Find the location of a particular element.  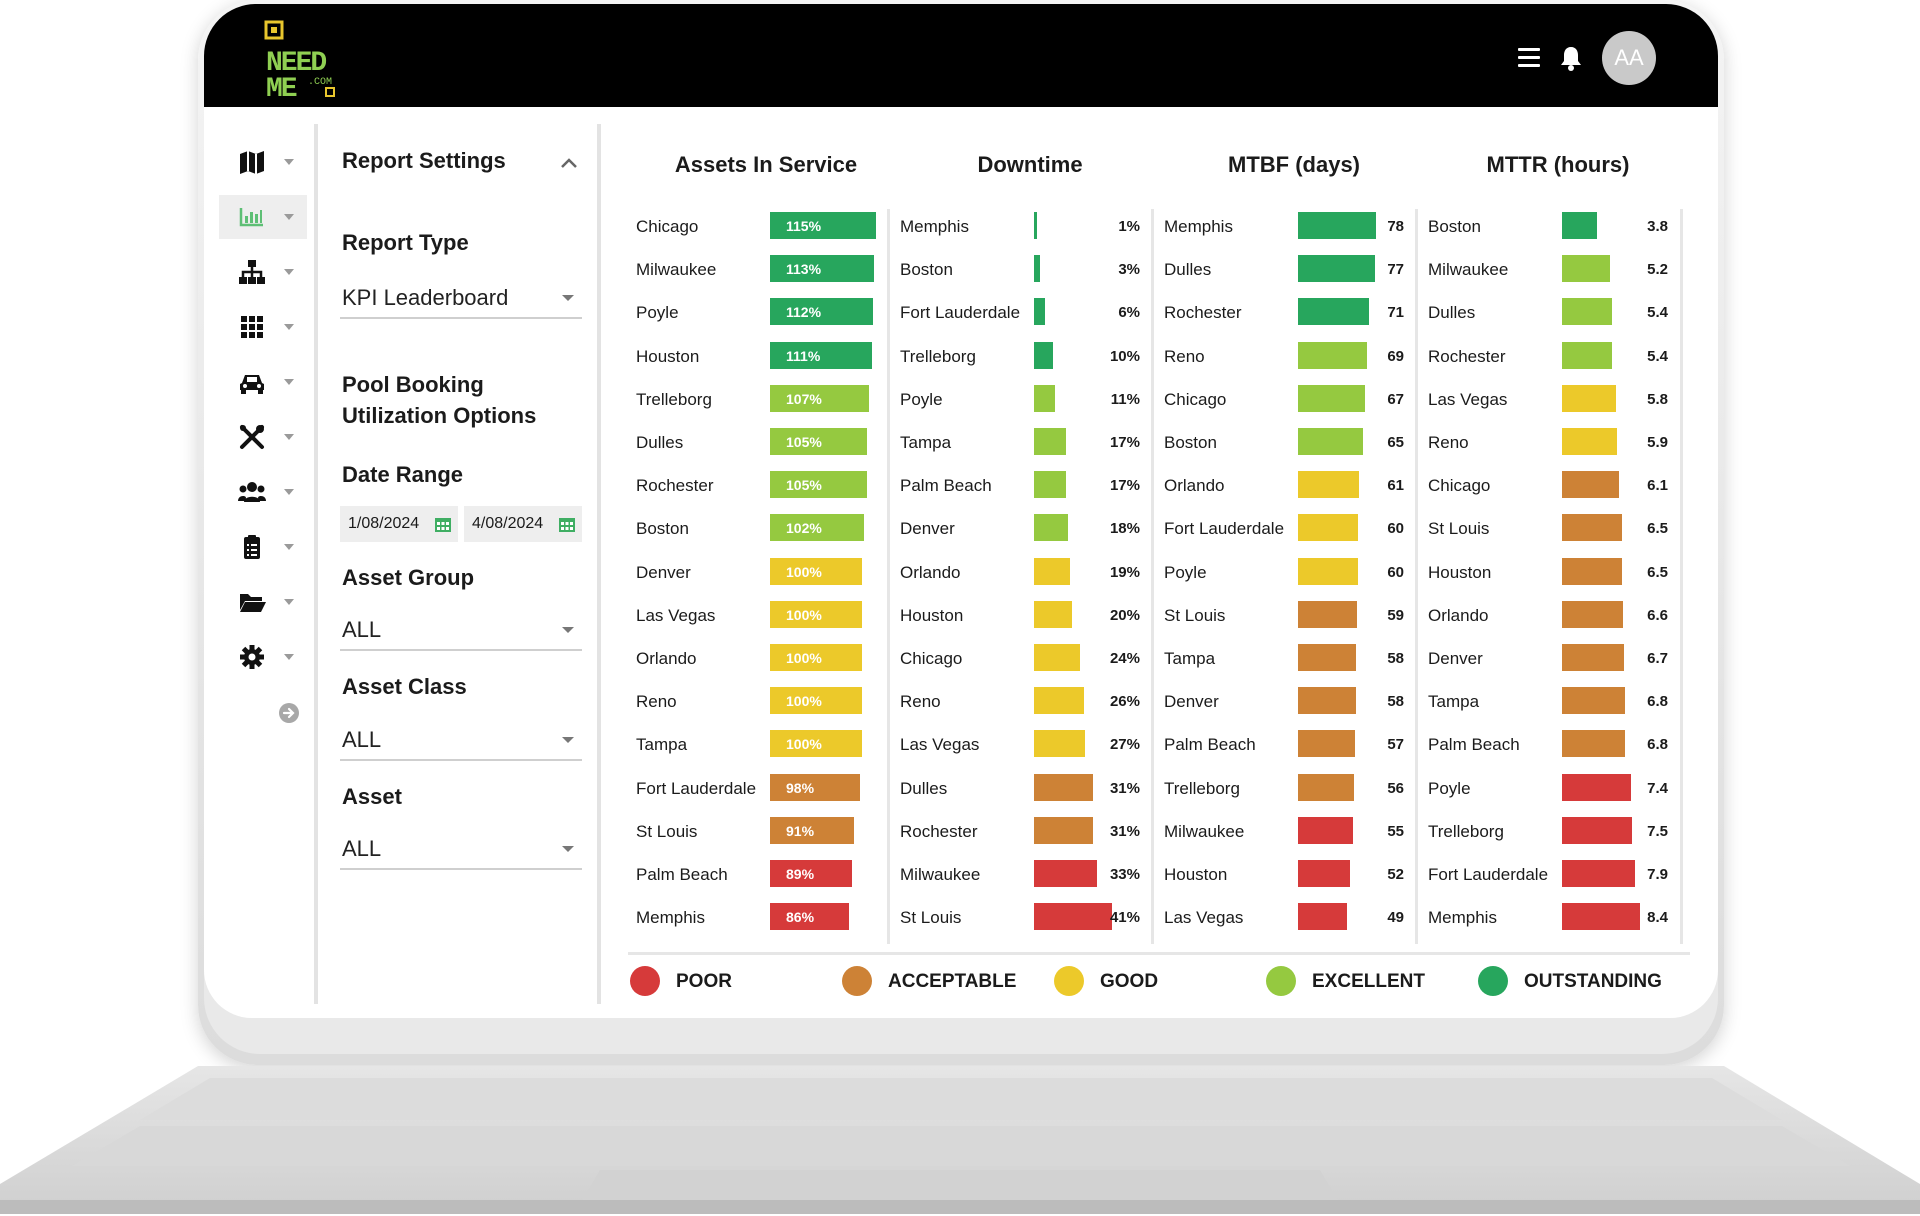

value-label: 7.9 is located at coordinates (1657, 874).